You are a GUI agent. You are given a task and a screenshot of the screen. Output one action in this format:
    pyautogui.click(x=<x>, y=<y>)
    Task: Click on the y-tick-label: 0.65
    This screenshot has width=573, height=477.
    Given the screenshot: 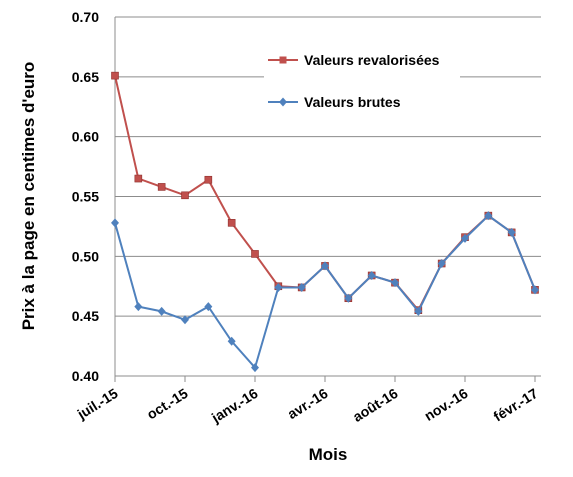 What is the action you would take?
    pyautogui.click(x=85, y=77)
    